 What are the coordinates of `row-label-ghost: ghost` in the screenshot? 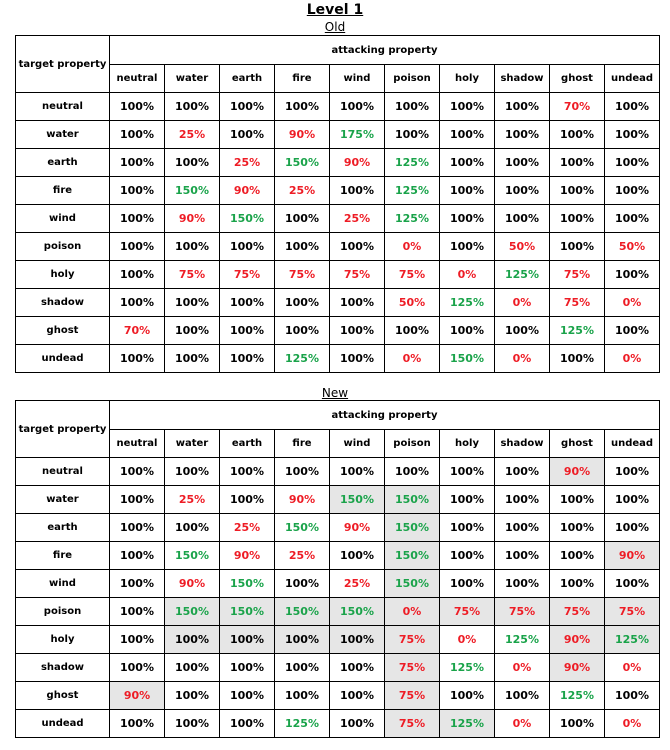 It's located at (62, 330).